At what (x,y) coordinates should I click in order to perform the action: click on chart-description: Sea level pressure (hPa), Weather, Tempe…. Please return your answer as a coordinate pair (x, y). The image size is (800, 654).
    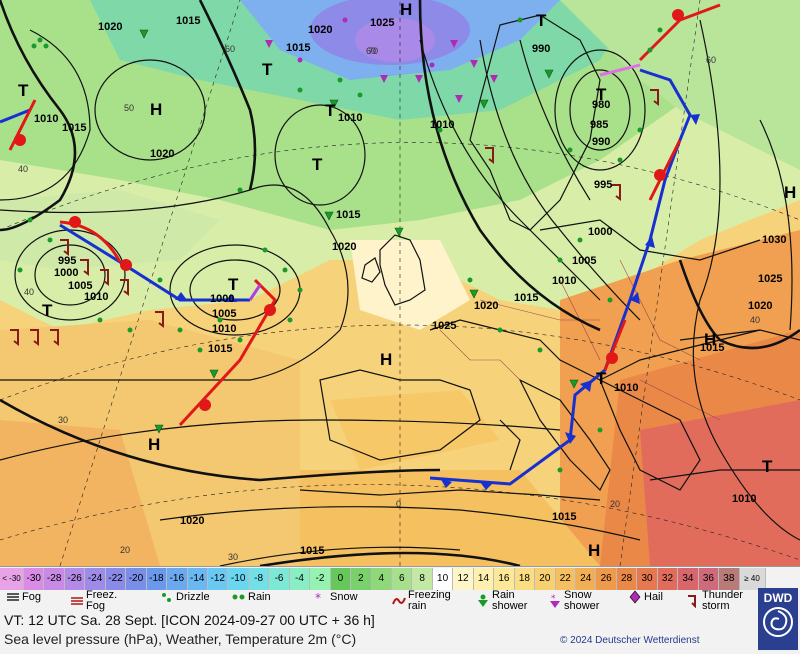
    Looking at the image, I should click on (180, 639).